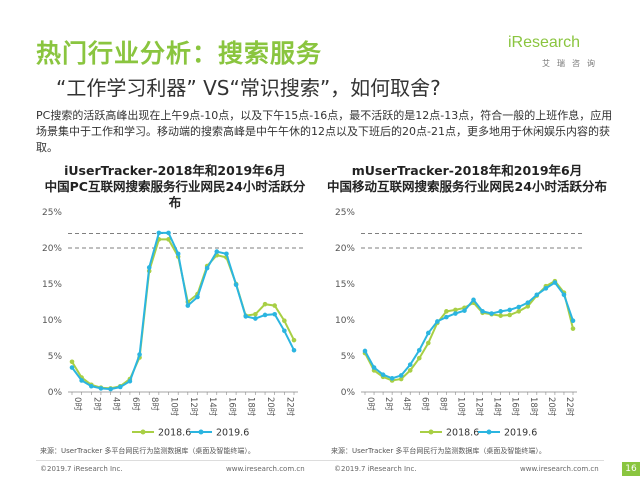 The image size is (640, 480). Describe the element at coordinates (515, 407) in the screenshot. I see `chart2-x-tick-label: 16时` at that location.